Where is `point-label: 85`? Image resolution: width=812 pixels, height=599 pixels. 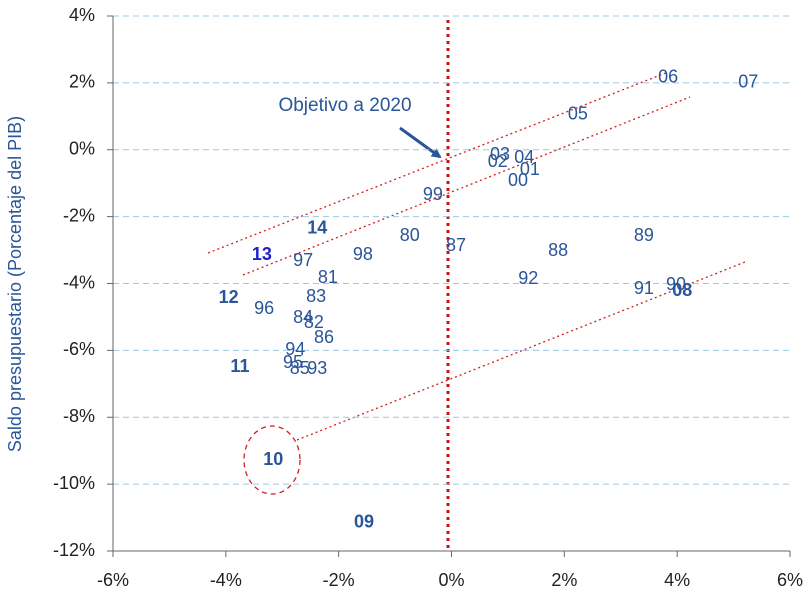
point-label: 85 is located at coordinates (300, 368).